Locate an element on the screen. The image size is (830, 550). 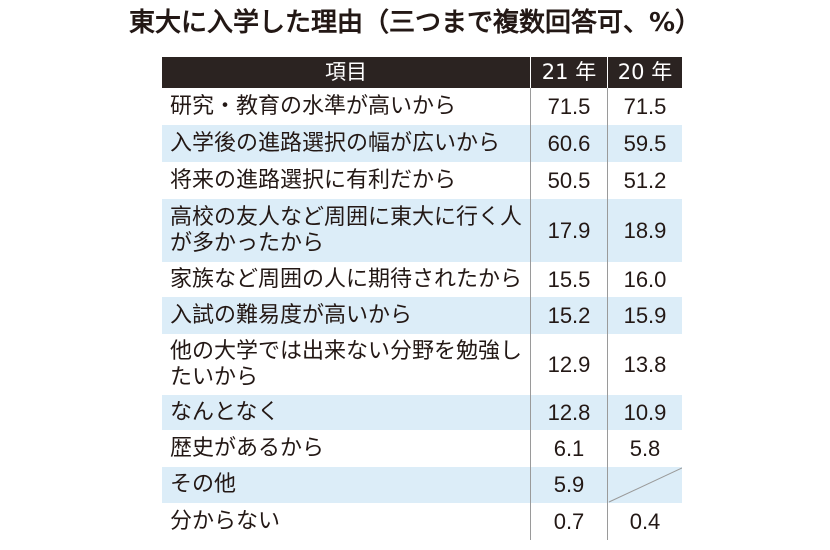
table-row: 入試の難易度が高いから 15.2 15.9 is located at coordinates (422, 315).